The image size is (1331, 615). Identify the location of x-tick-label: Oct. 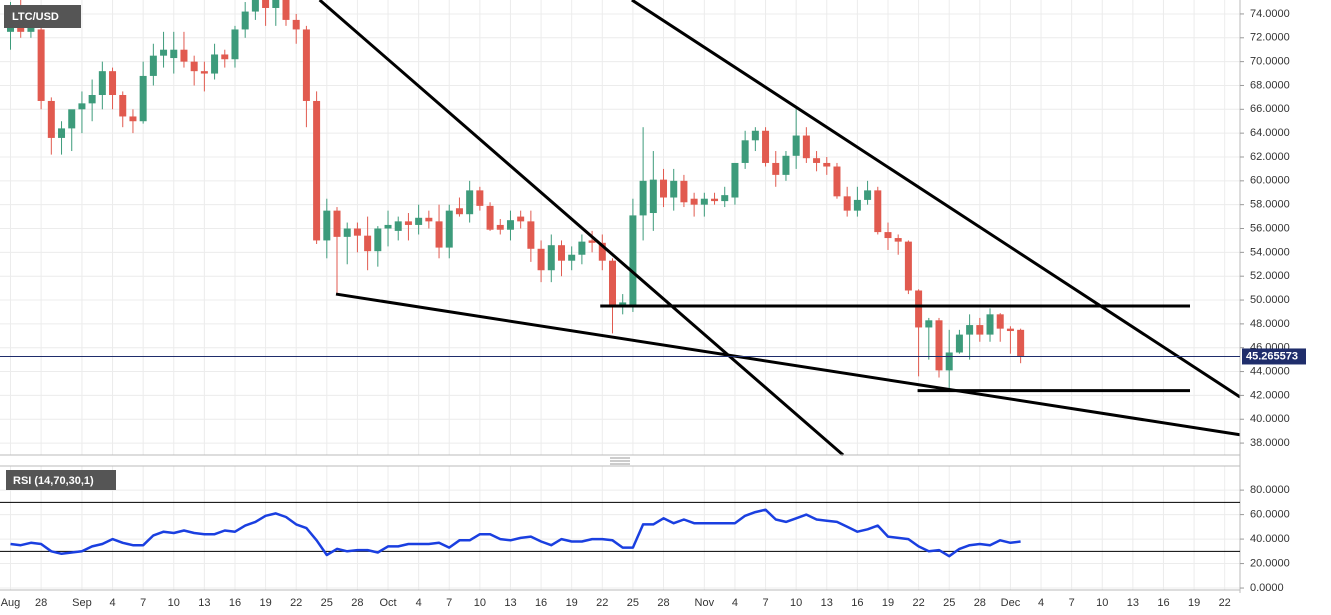
(387, 603).